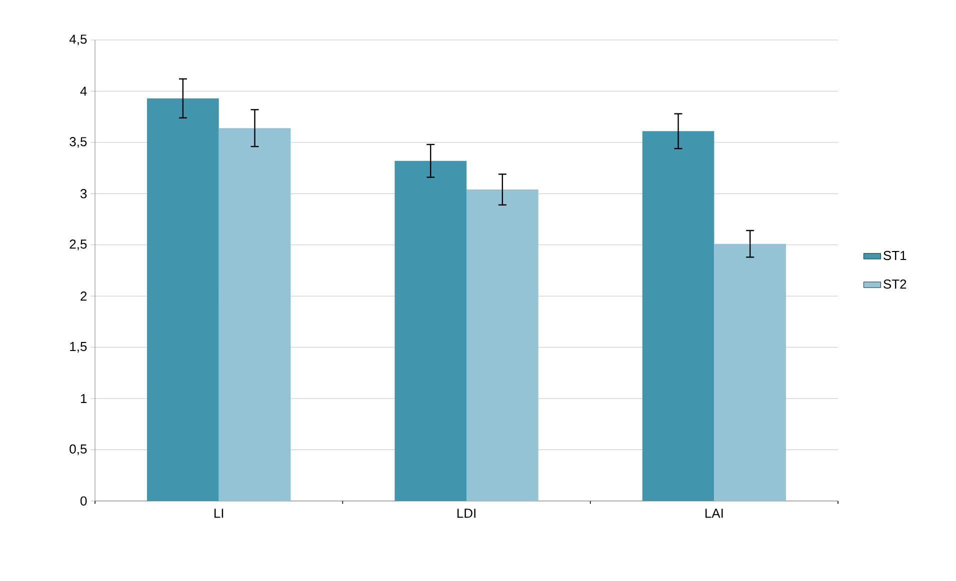  Describe the element at coordinates (219, 513) in the screenshot. I see `x-tick-label: LI` at that location.